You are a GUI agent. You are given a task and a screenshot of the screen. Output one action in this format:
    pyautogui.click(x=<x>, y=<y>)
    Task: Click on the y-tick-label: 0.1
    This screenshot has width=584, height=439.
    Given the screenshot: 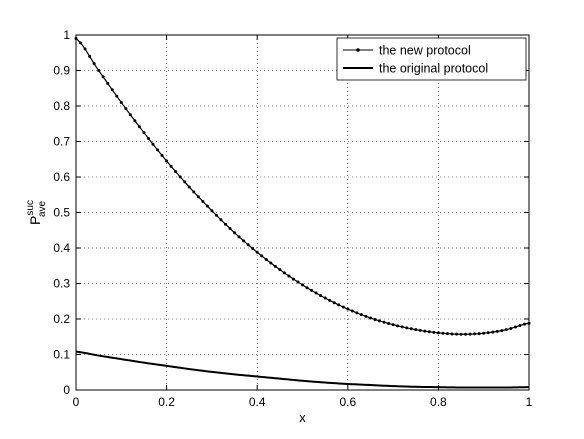 What is the action you would take?
    pyautogui.click(x=61, y=355)
    